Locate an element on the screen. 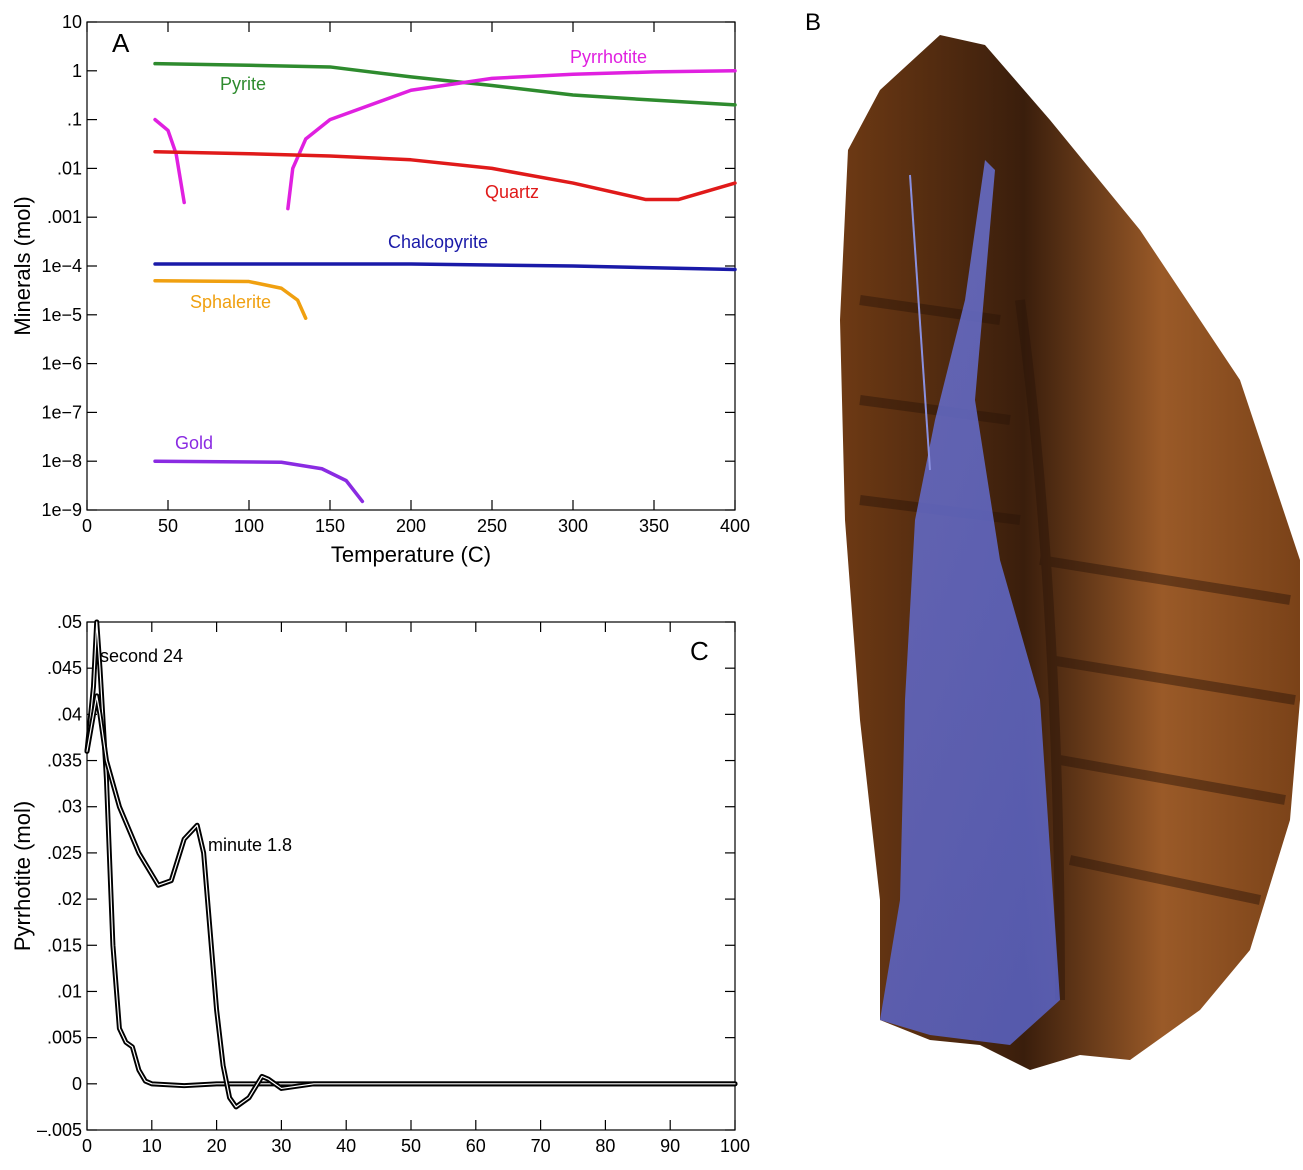 This screenshot has height=1170, width=1303. x-tick-label: 200 is located at coordinates (411, 526).